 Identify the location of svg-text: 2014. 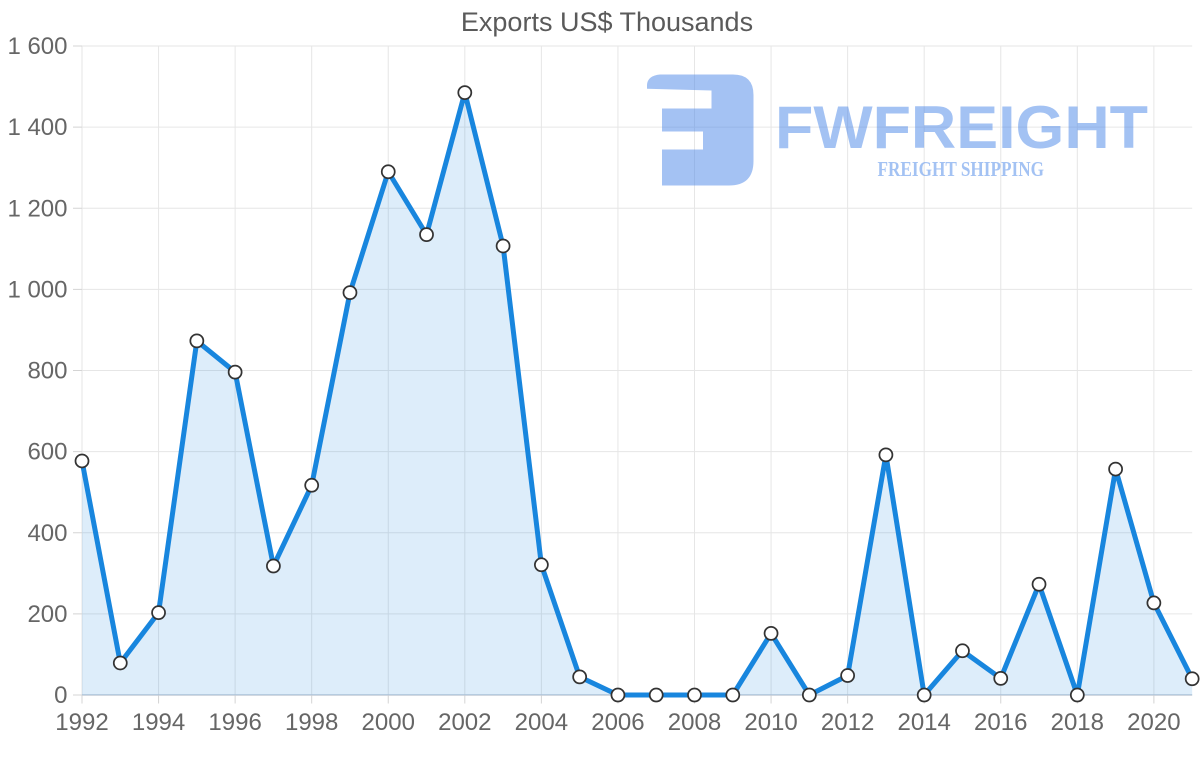
(923, 722).